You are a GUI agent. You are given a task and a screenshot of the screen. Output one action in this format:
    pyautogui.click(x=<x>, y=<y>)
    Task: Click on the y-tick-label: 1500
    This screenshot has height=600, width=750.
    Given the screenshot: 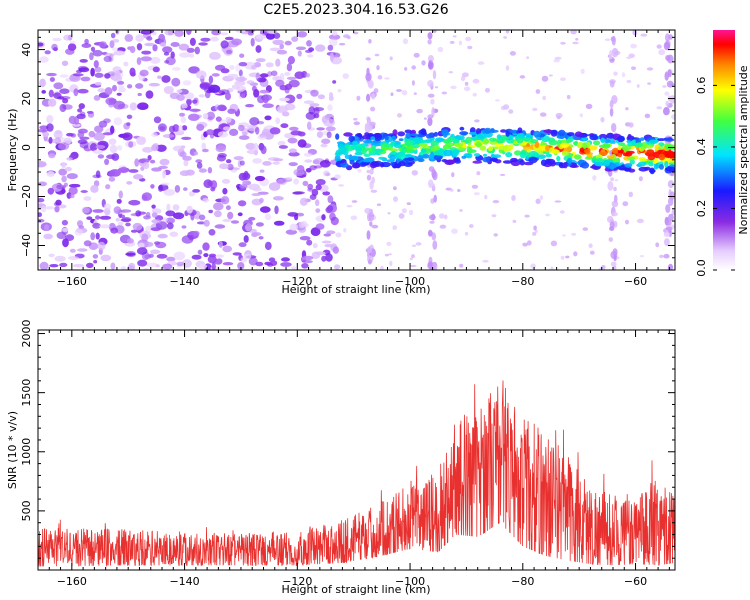 What is the action you would take?
    pyautogui.click(x=26, y=393)
    